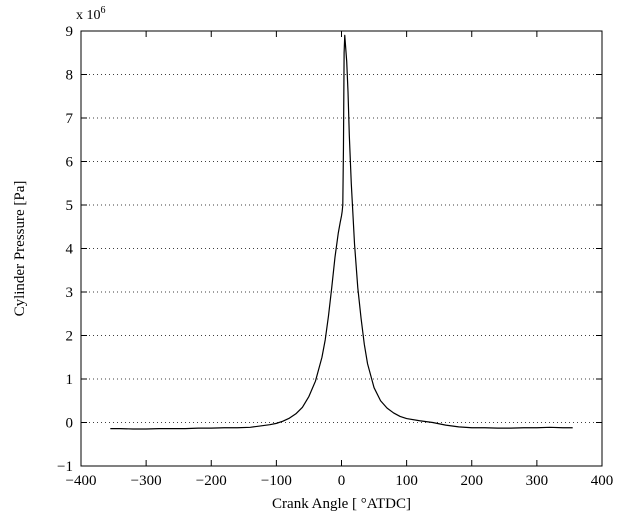  Describe the element at coordinates (342, 481) in the screenshot. I see `x-tick-label: 0` at that location.